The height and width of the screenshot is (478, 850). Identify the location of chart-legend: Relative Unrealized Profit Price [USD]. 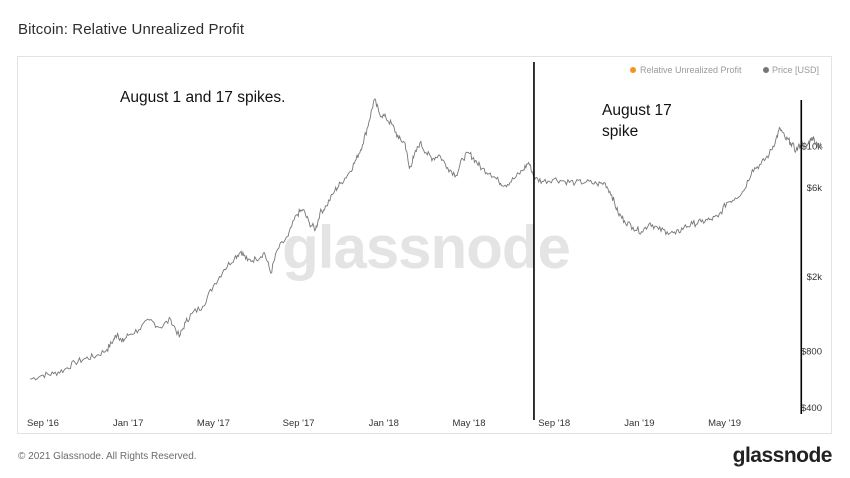
(724, 70).